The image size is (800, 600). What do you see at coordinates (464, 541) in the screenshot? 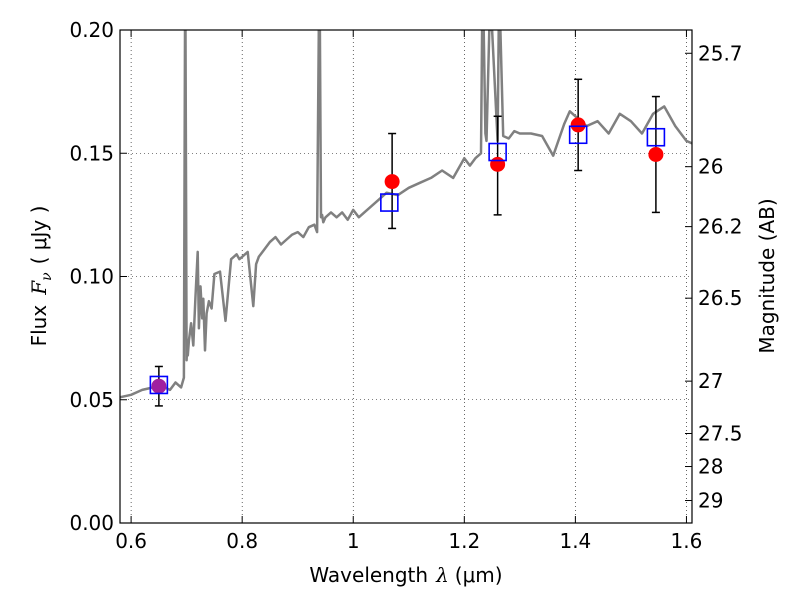
I see `x-tick-label: 1.2` at bounding box center [464, 541].